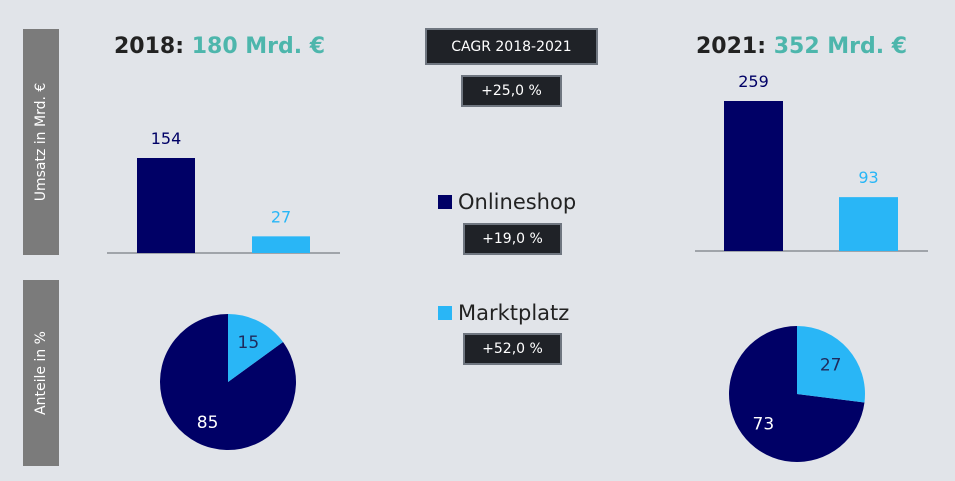 The height and width of the screenshot is (481, 955). I want to click on title-2018-total: 180 Mrd. €, so click(258, 46).